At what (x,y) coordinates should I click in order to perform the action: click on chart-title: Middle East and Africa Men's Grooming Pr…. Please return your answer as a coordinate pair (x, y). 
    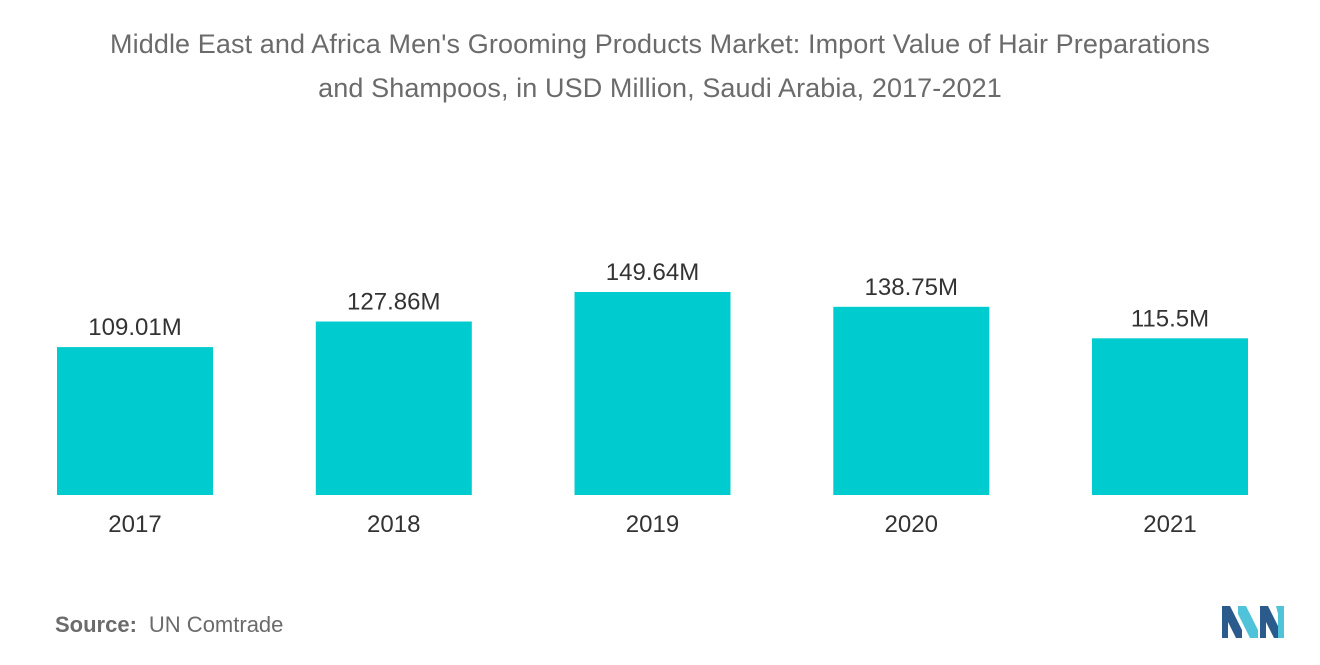
    Looking at the image, I should click on (660, 66).